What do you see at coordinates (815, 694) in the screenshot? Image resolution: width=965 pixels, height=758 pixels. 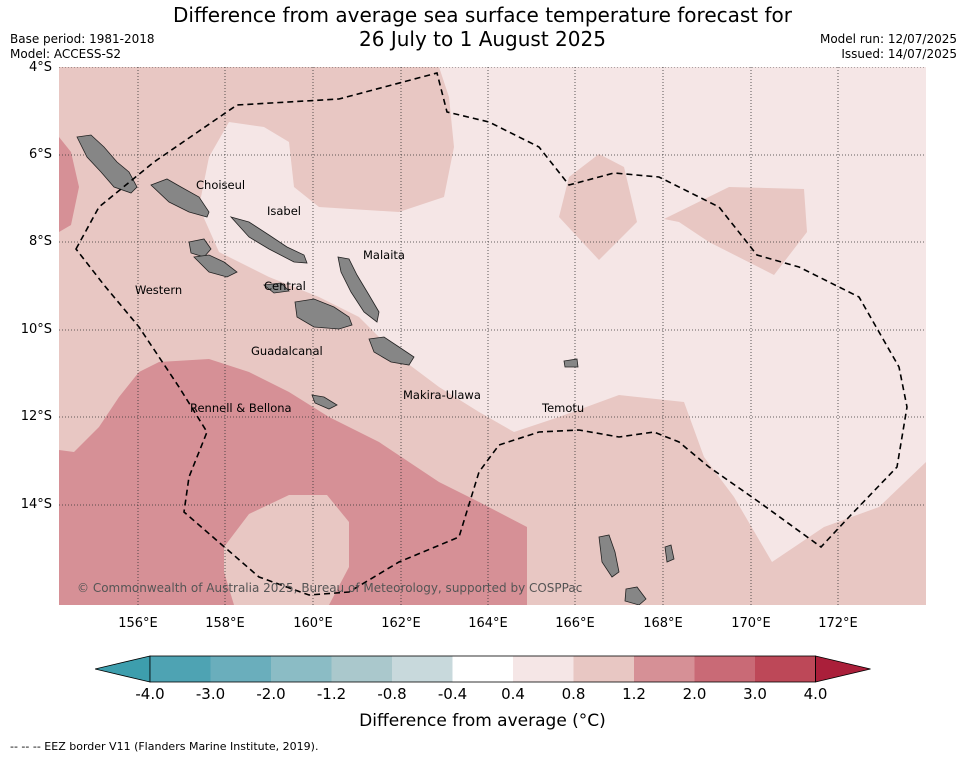 I see `colorbar-tick-label: 4.0` at bounding box center [815, 694].